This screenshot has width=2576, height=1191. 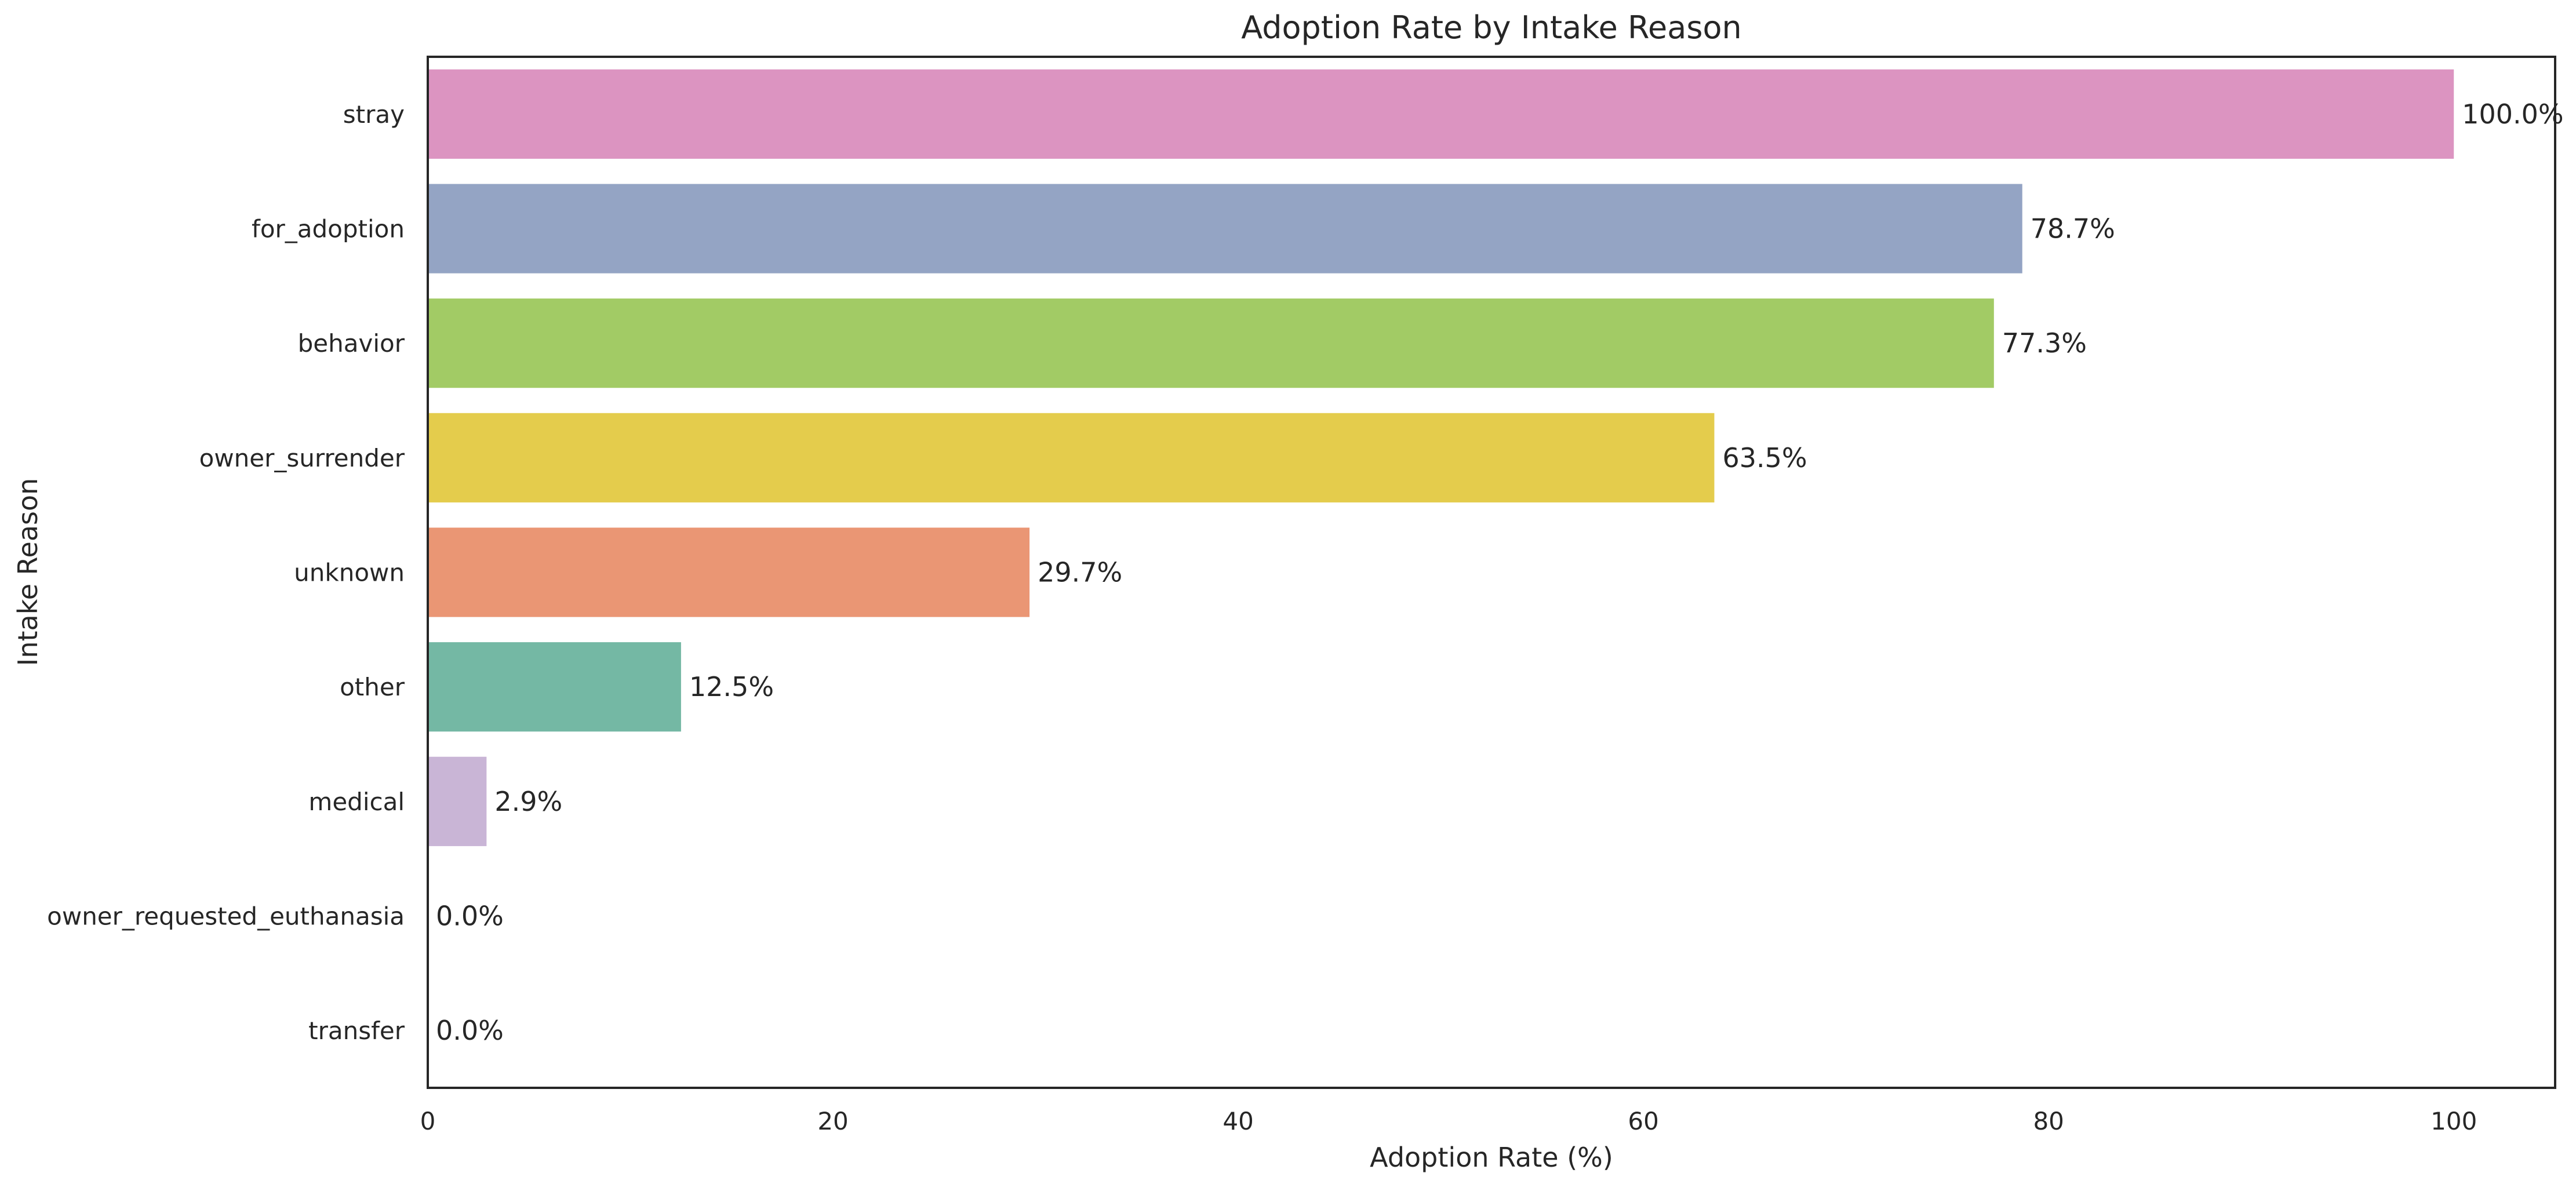 What do you see at coordinates (1237, 1121) in the screenshot?
I see `x-tick-label: 40` at bounding box center [1237, 1121].